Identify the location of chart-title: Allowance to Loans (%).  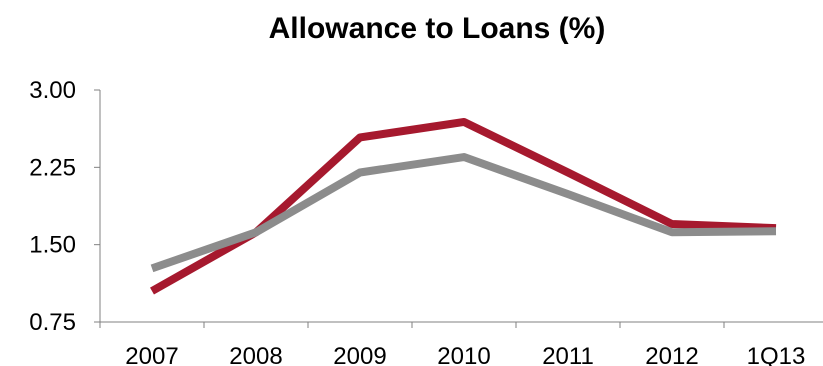
(437, 28).